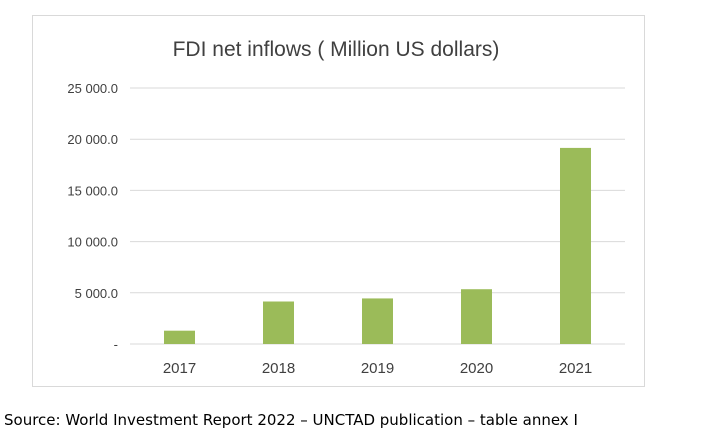  Describe the element at coordinates (278, 368) in the screenshot. I see `x-tick-label-2018: 2018` at that location.